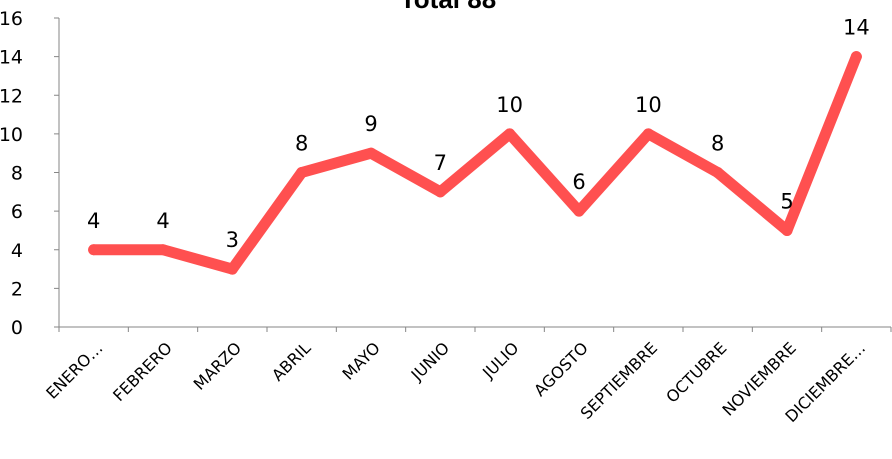  I want to click on y-tick-label: 6, so click(17, 212).